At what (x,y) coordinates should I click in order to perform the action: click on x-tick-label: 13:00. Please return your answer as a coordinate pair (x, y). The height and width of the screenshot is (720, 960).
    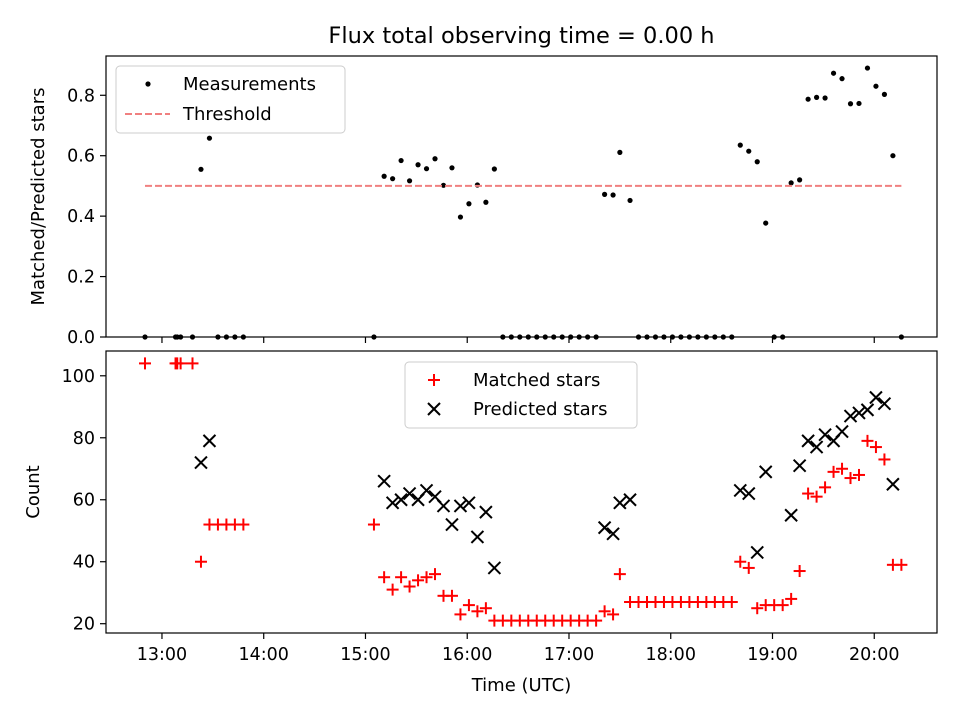
    Looking at the image, I should click on (162, 655).